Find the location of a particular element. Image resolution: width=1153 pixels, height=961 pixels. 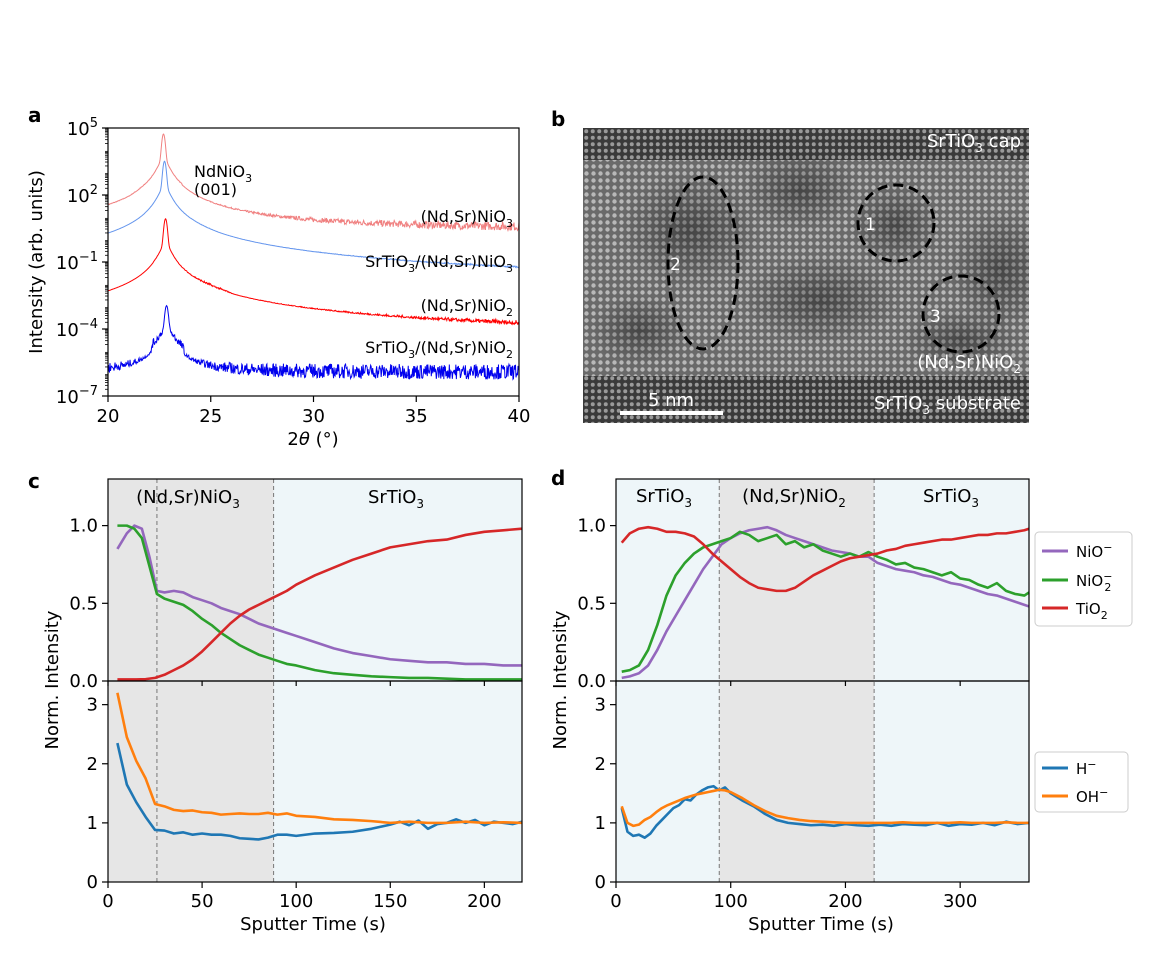

x-tick-label: 40 is located at coordinates (519, 416).